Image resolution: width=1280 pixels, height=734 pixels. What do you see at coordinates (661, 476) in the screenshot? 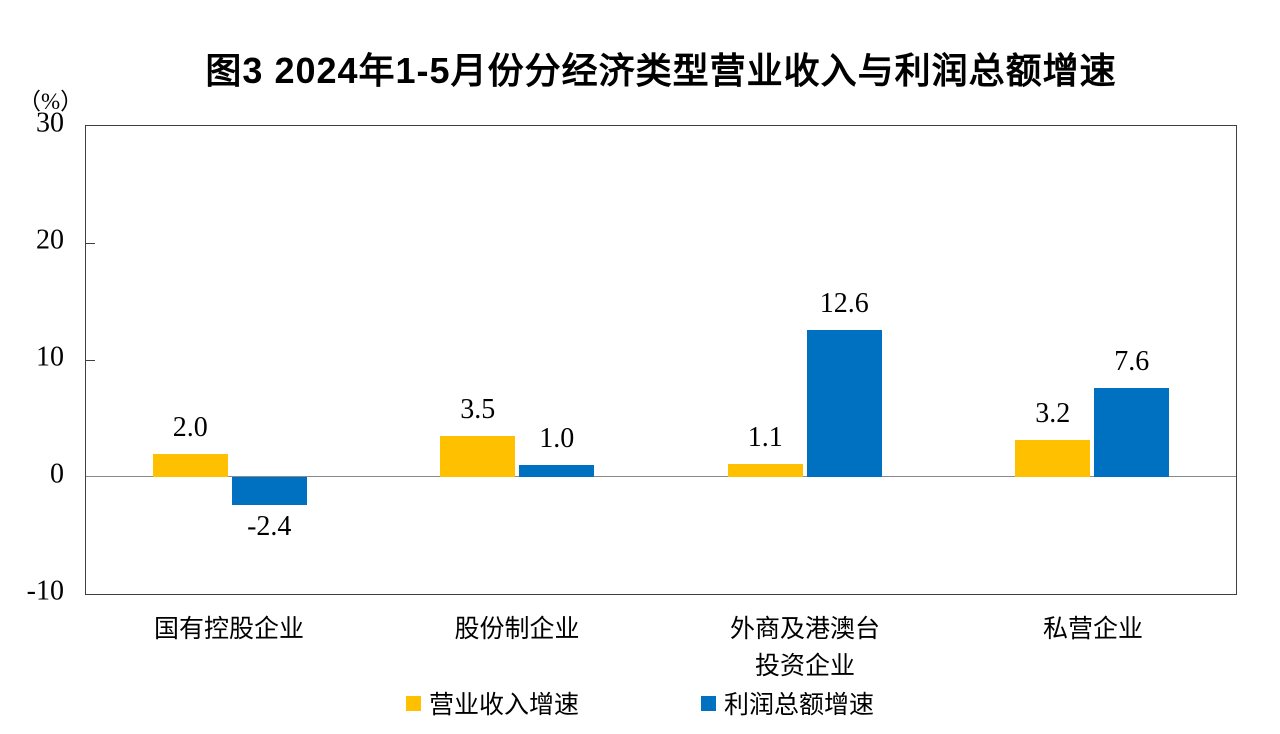
I see `zero-line` at bounding box center [661, 476].